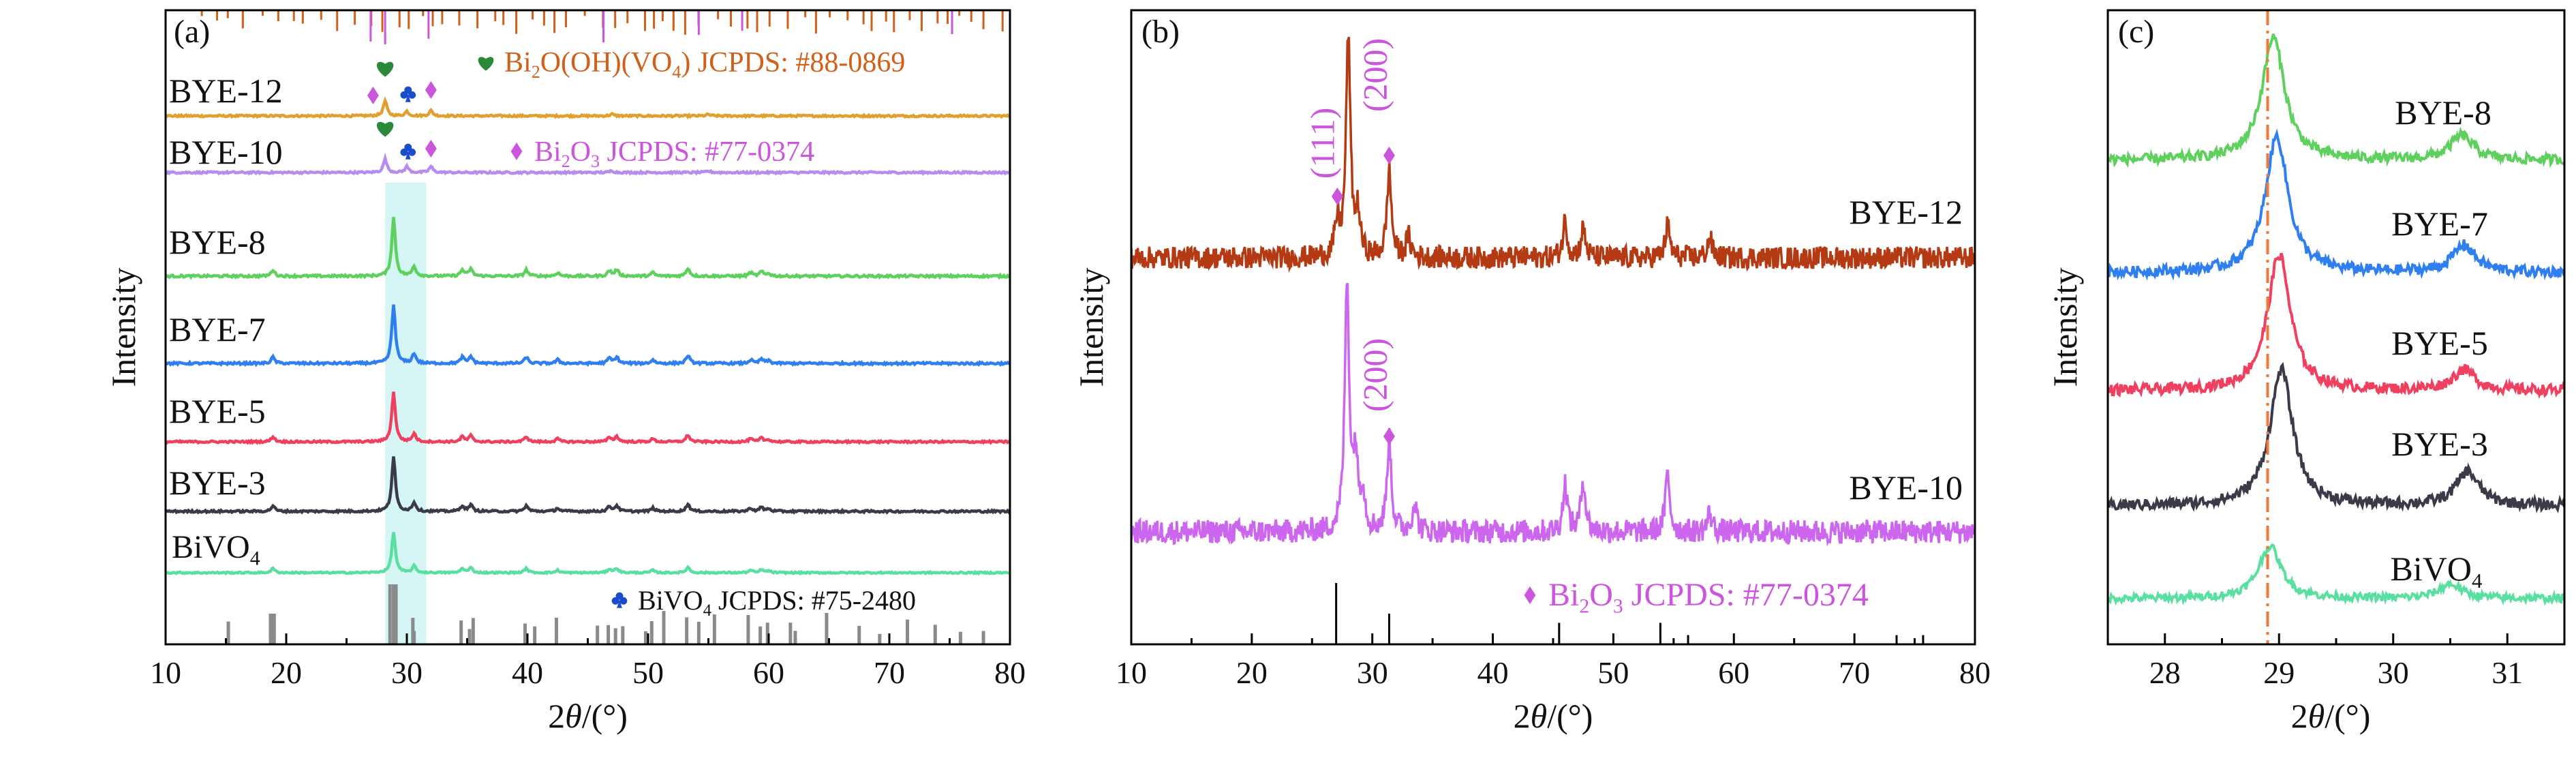  Describe the element at coordinates (2336, 204) in the screenshot. I see `series-line-bye7` at that location.